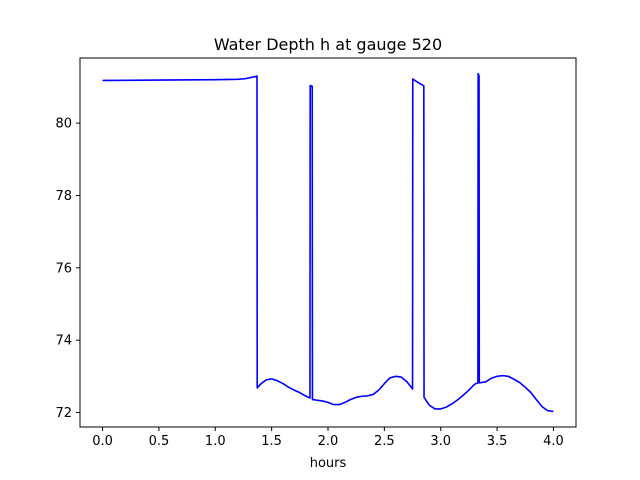  I want to click on y-tick-label: 72, so click(63, 413).